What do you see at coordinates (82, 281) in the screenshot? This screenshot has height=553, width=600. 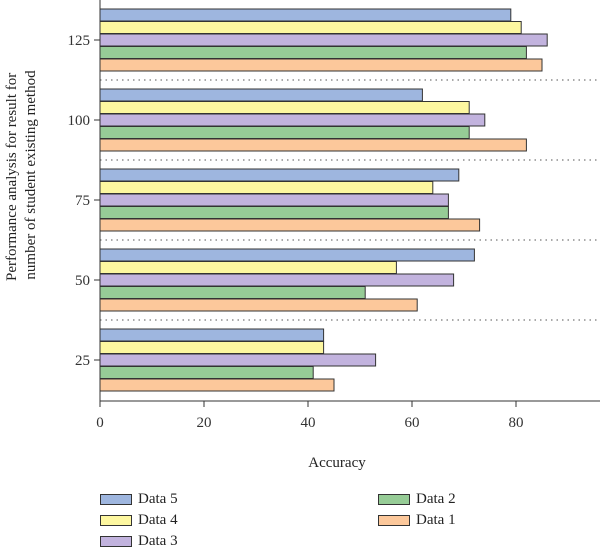 I see `y-tick-label: 50` at bounding box center [82, 281].